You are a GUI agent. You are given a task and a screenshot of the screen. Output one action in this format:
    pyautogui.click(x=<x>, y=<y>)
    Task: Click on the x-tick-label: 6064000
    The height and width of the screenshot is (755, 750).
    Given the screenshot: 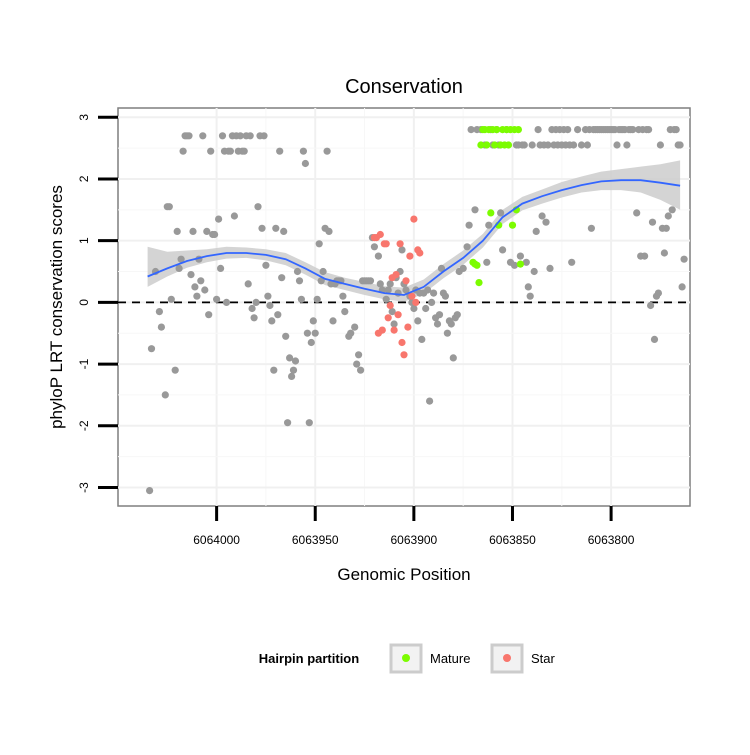 What is the action you would take?
    pyautogui.click(x=216, y=540)
    